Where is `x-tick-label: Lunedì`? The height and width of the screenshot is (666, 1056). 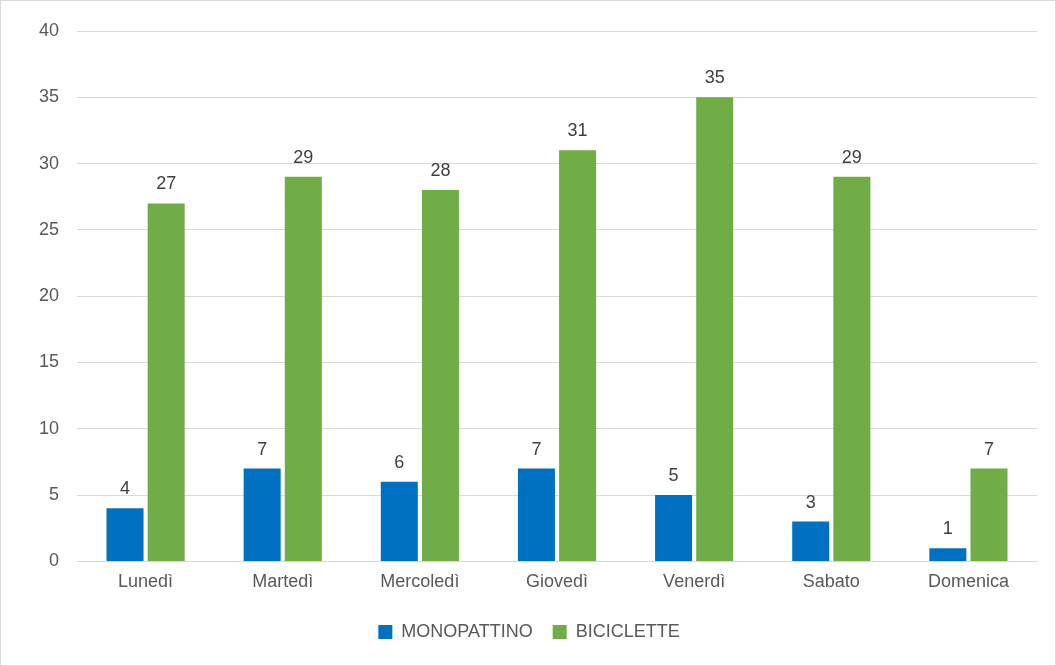
x-tick-label: Lunedì is located at coordinates (146, 581).